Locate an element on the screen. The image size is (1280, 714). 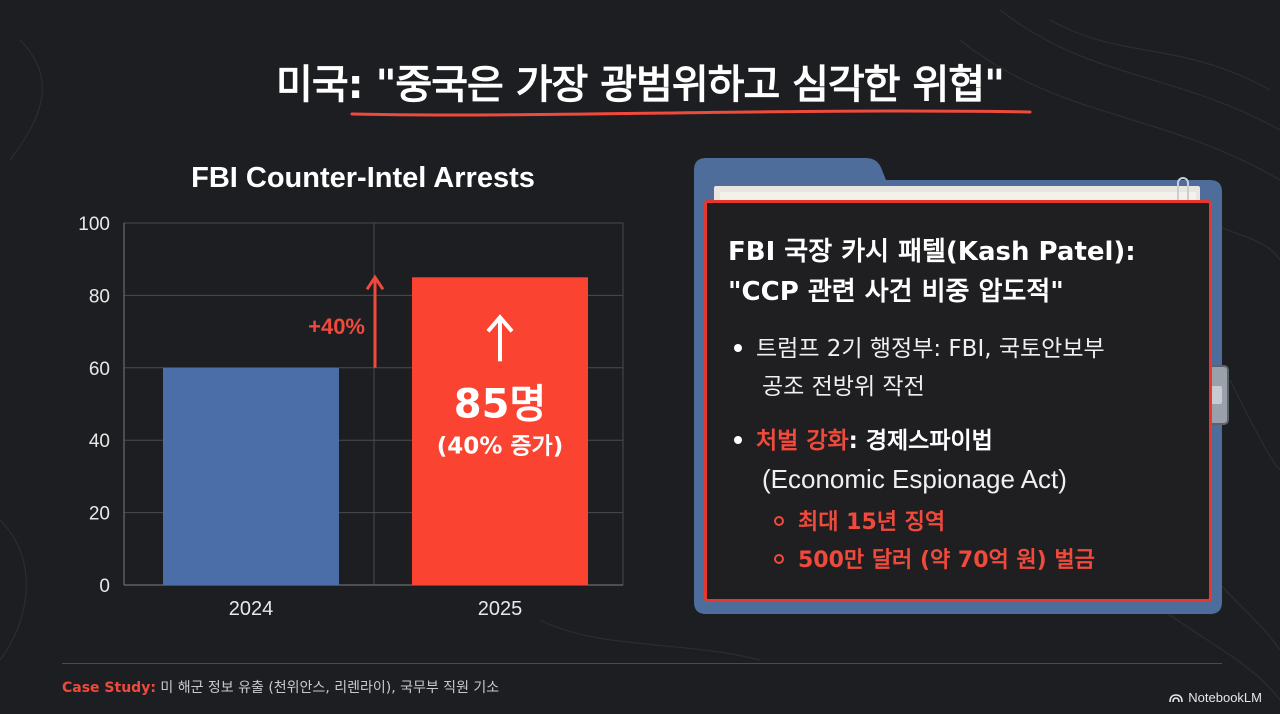
sub-bullet-fine: 500만 달러 (약 70억 원) 벌금 is located at coordinates (934, 561).